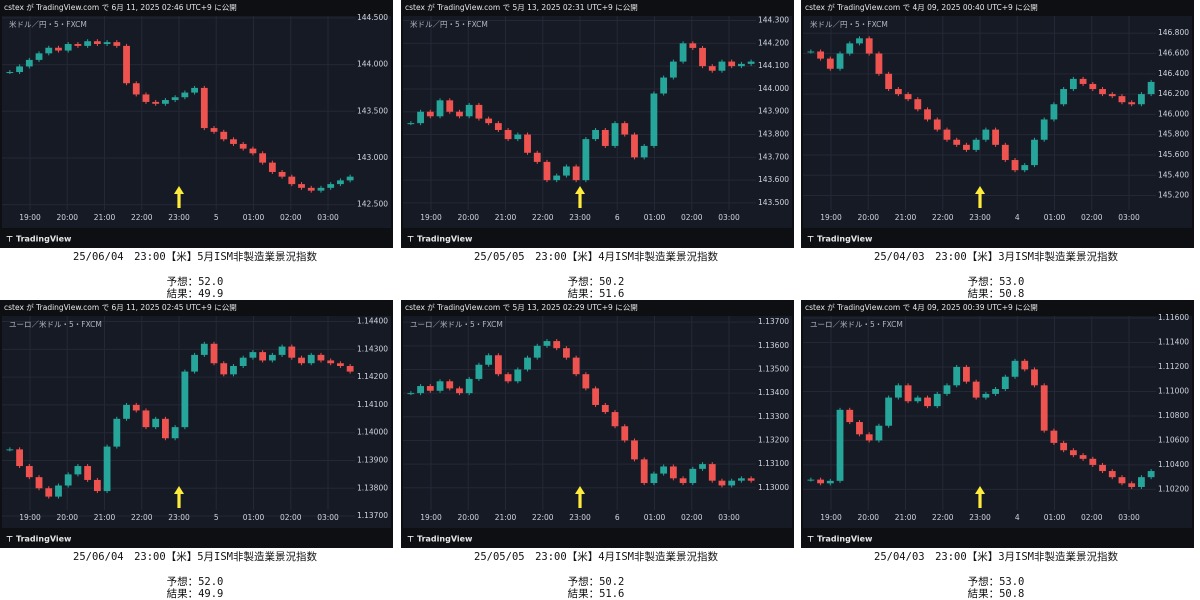 Image resolution: width=1200 pixels, height=600 pixels. What do you see at coordinates (1173, 390) in the screenshot?
I see `y-tick-label: 1.11000` at bounding box center [1173, 390].